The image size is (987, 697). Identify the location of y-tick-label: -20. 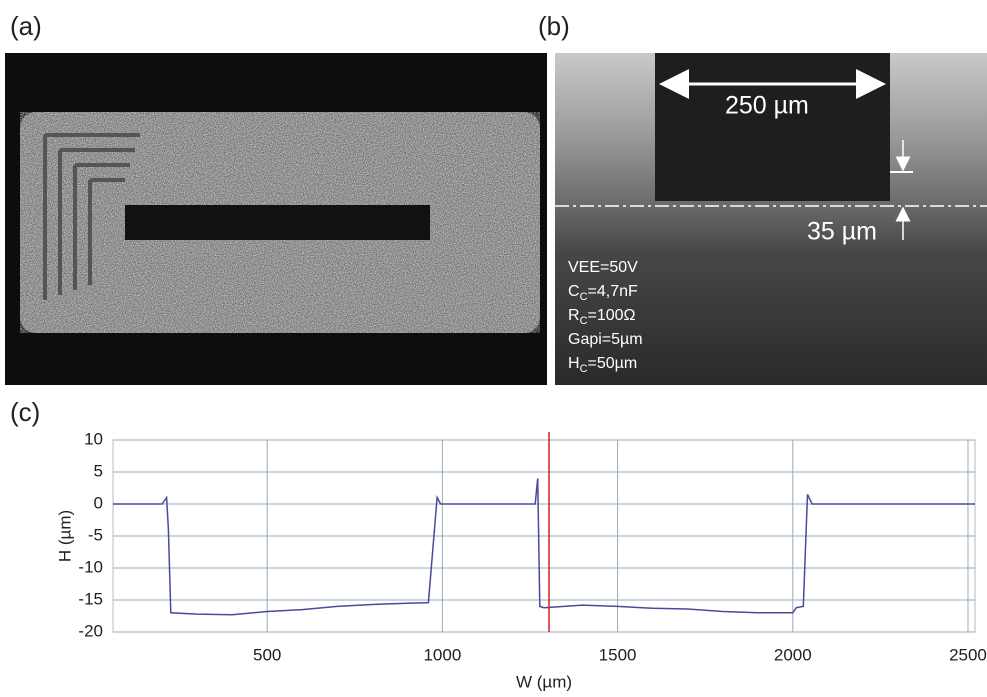
(90, 630).